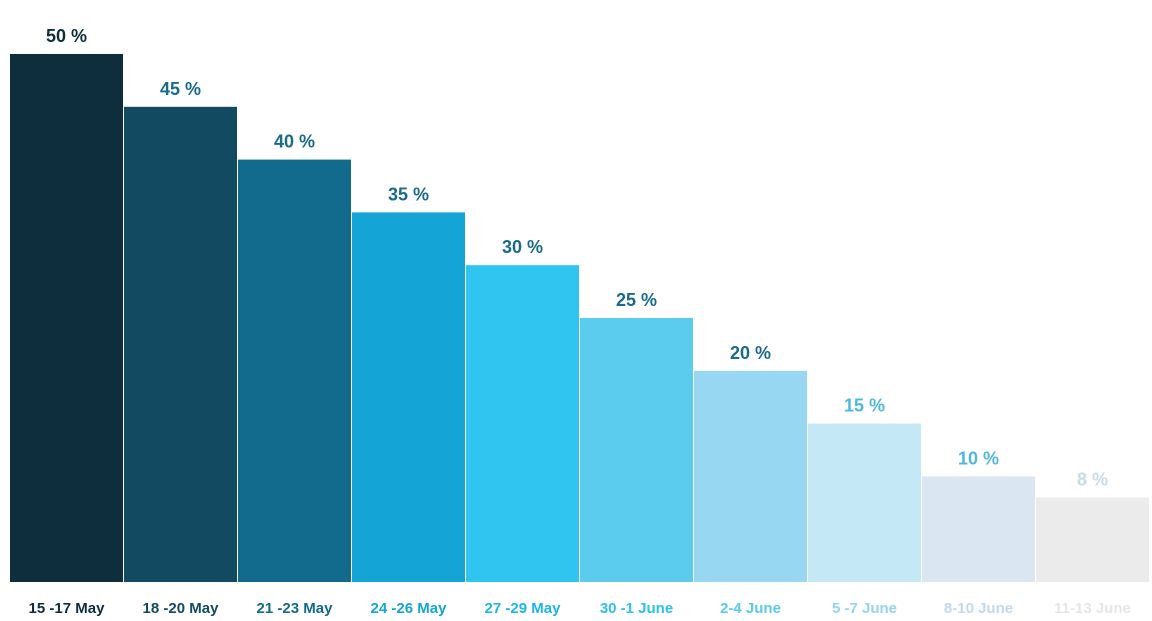 The width and height of the screenshot is (1152, 621). What do you see at coordinates (66, 36) in the screenshot?
I see `bar-value-label: 50 %` at bounding box center [66, 36].